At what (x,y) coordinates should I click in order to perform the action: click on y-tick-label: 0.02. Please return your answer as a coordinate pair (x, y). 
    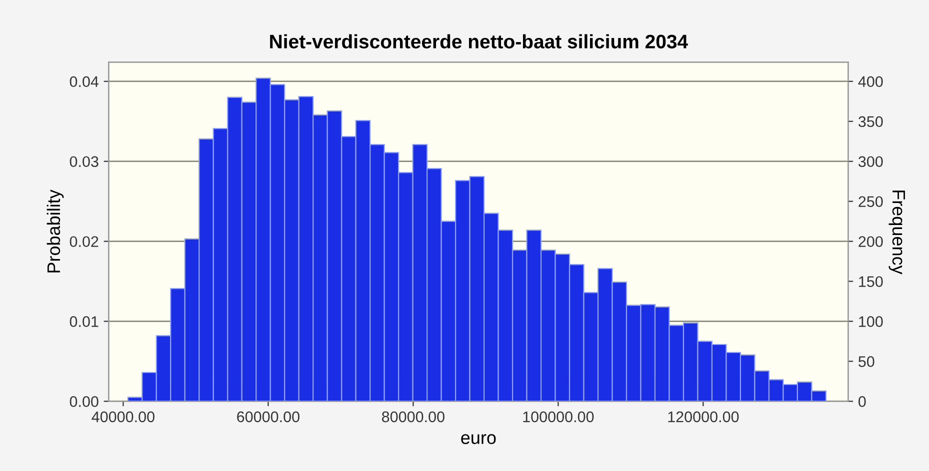
    Looking at the image, I should click on (84, 242).